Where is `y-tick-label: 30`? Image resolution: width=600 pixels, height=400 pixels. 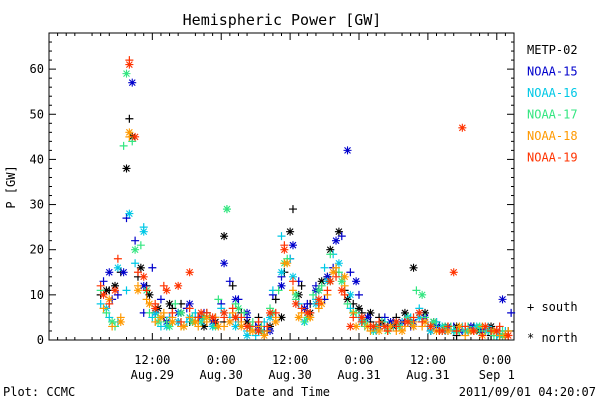
y-tick-label: 30 is located at coordinates (37, 205).